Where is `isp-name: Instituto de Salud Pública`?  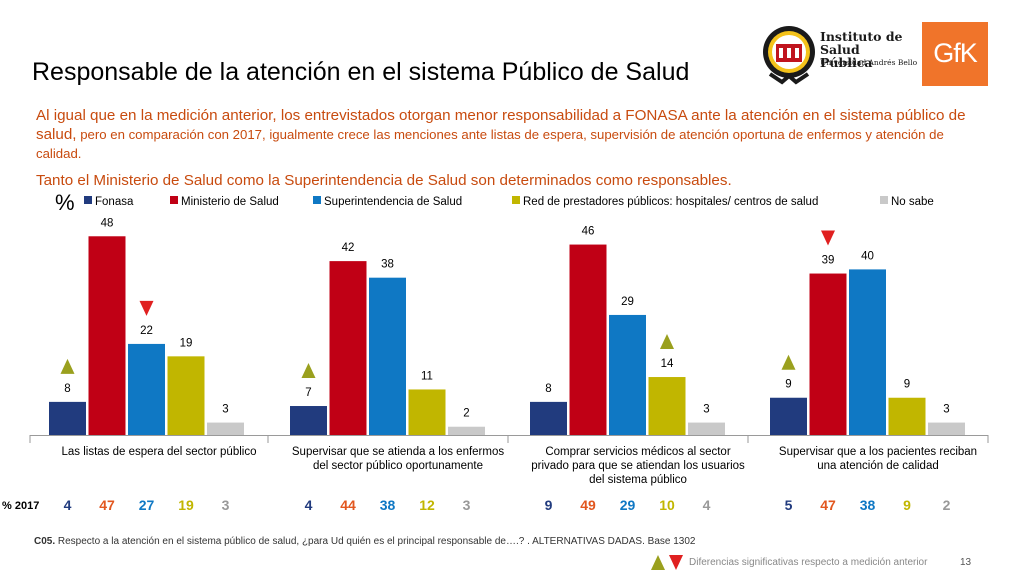
isp-name: Instituto de Salud Pública is located at coordinates (861, 49).